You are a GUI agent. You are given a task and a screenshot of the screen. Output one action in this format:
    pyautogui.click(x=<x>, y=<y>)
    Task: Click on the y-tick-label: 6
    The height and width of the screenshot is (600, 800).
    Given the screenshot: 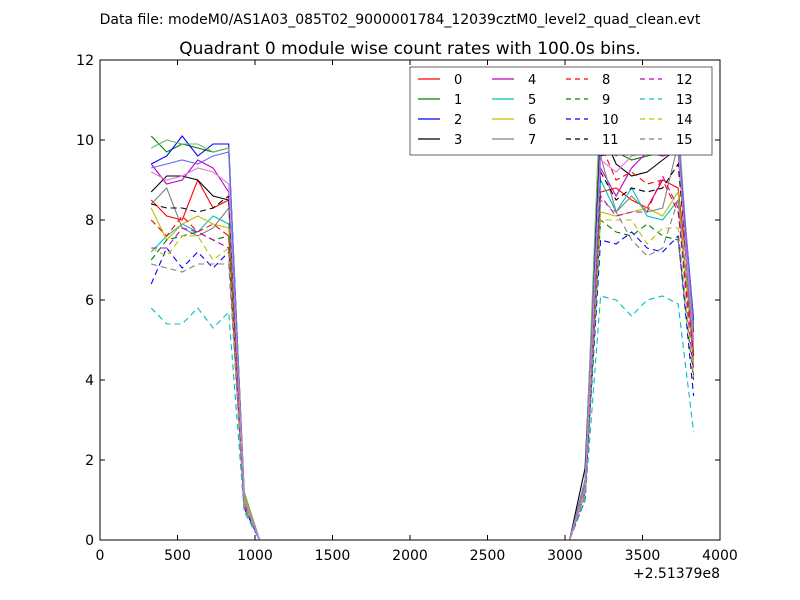 What is the action you would take?
    pyautogui.click(x=89, y=301)
    